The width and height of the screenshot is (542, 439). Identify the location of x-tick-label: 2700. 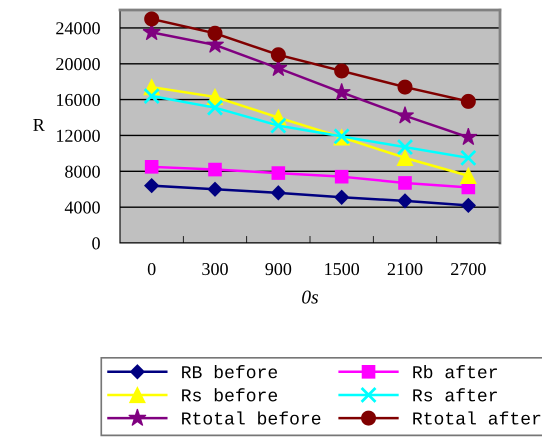
(468, 269).